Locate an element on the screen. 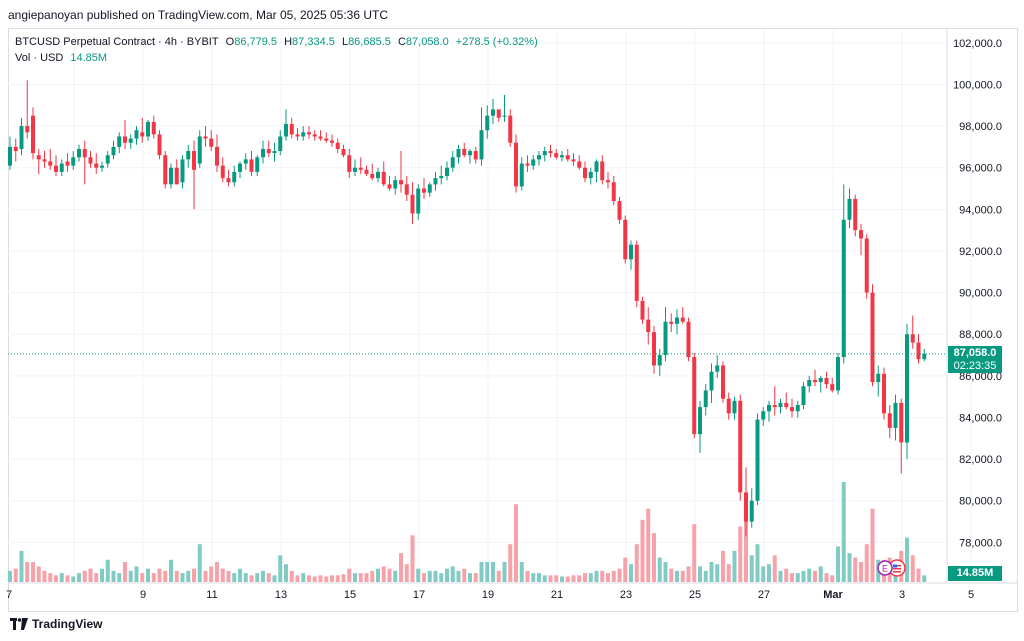 The width and height of the screenshot is (1024, 641). volume-value: 14.85M is located at coordinates (89, 58).